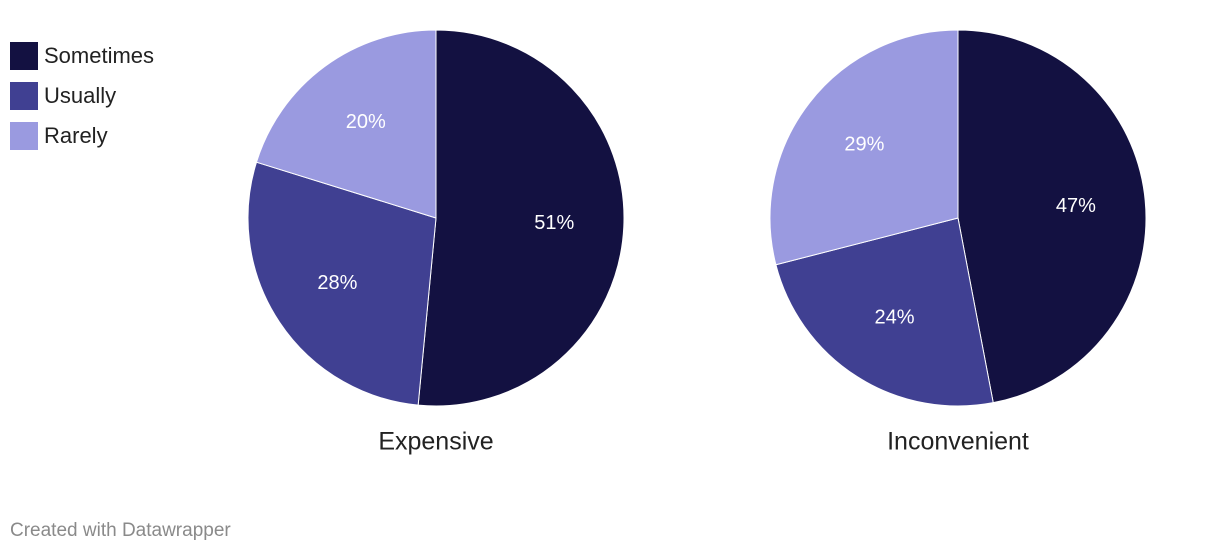 The height and width of the screenshot is (554, 1220). What do you see at coordinates (76, 135) in the screenshot?
I see `legend-label: Rarely` at bounding box center [76, 135].